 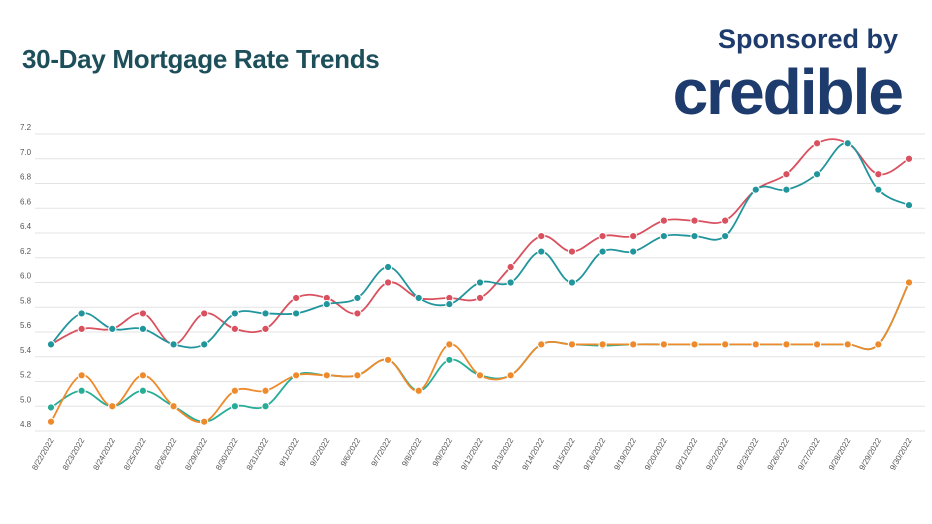 I want to click on credible-logo: credible, so click(x=788, y=92).